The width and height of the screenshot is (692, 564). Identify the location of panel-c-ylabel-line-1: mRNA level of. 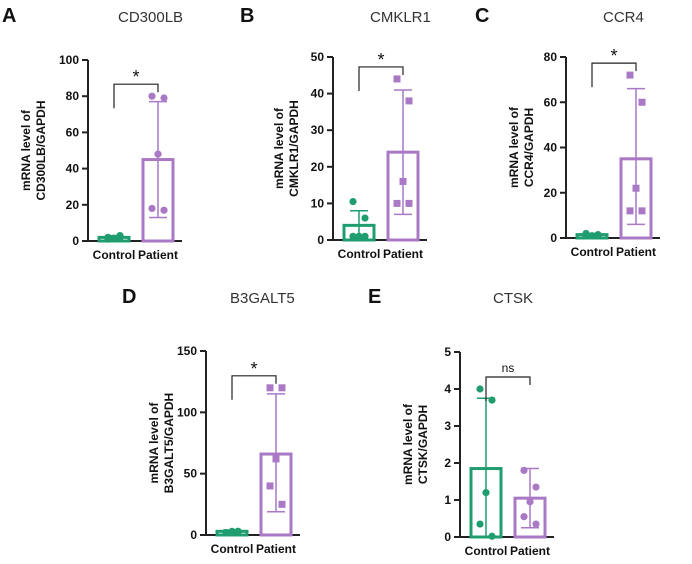
(514, 147).